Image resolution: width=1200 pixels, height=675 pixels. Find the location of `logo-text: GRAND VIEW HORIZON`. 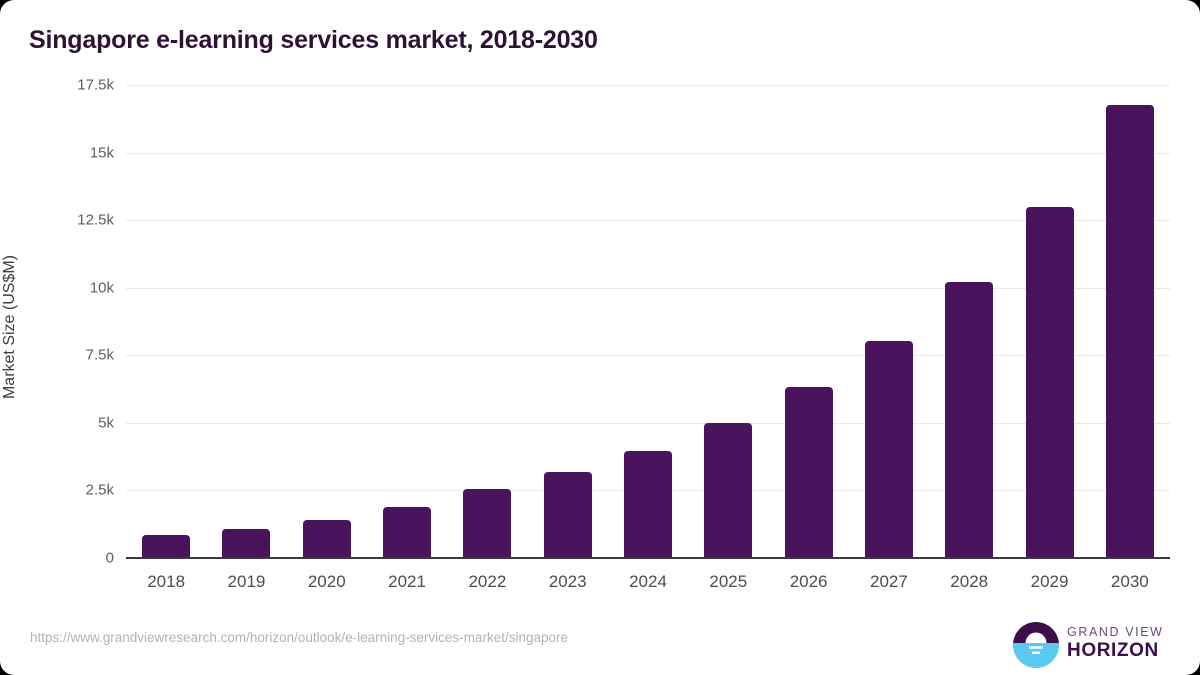

logo-text: GRAND VIEW HORIZON is located at coordinates (1117, 643).